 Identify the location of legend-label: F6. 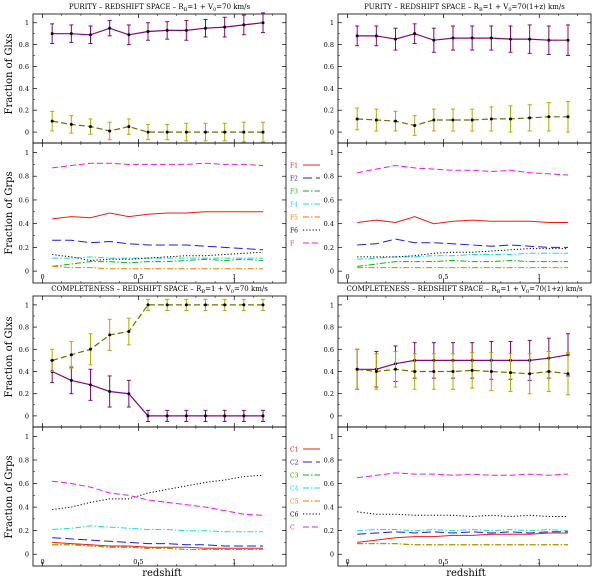
(294, 231).